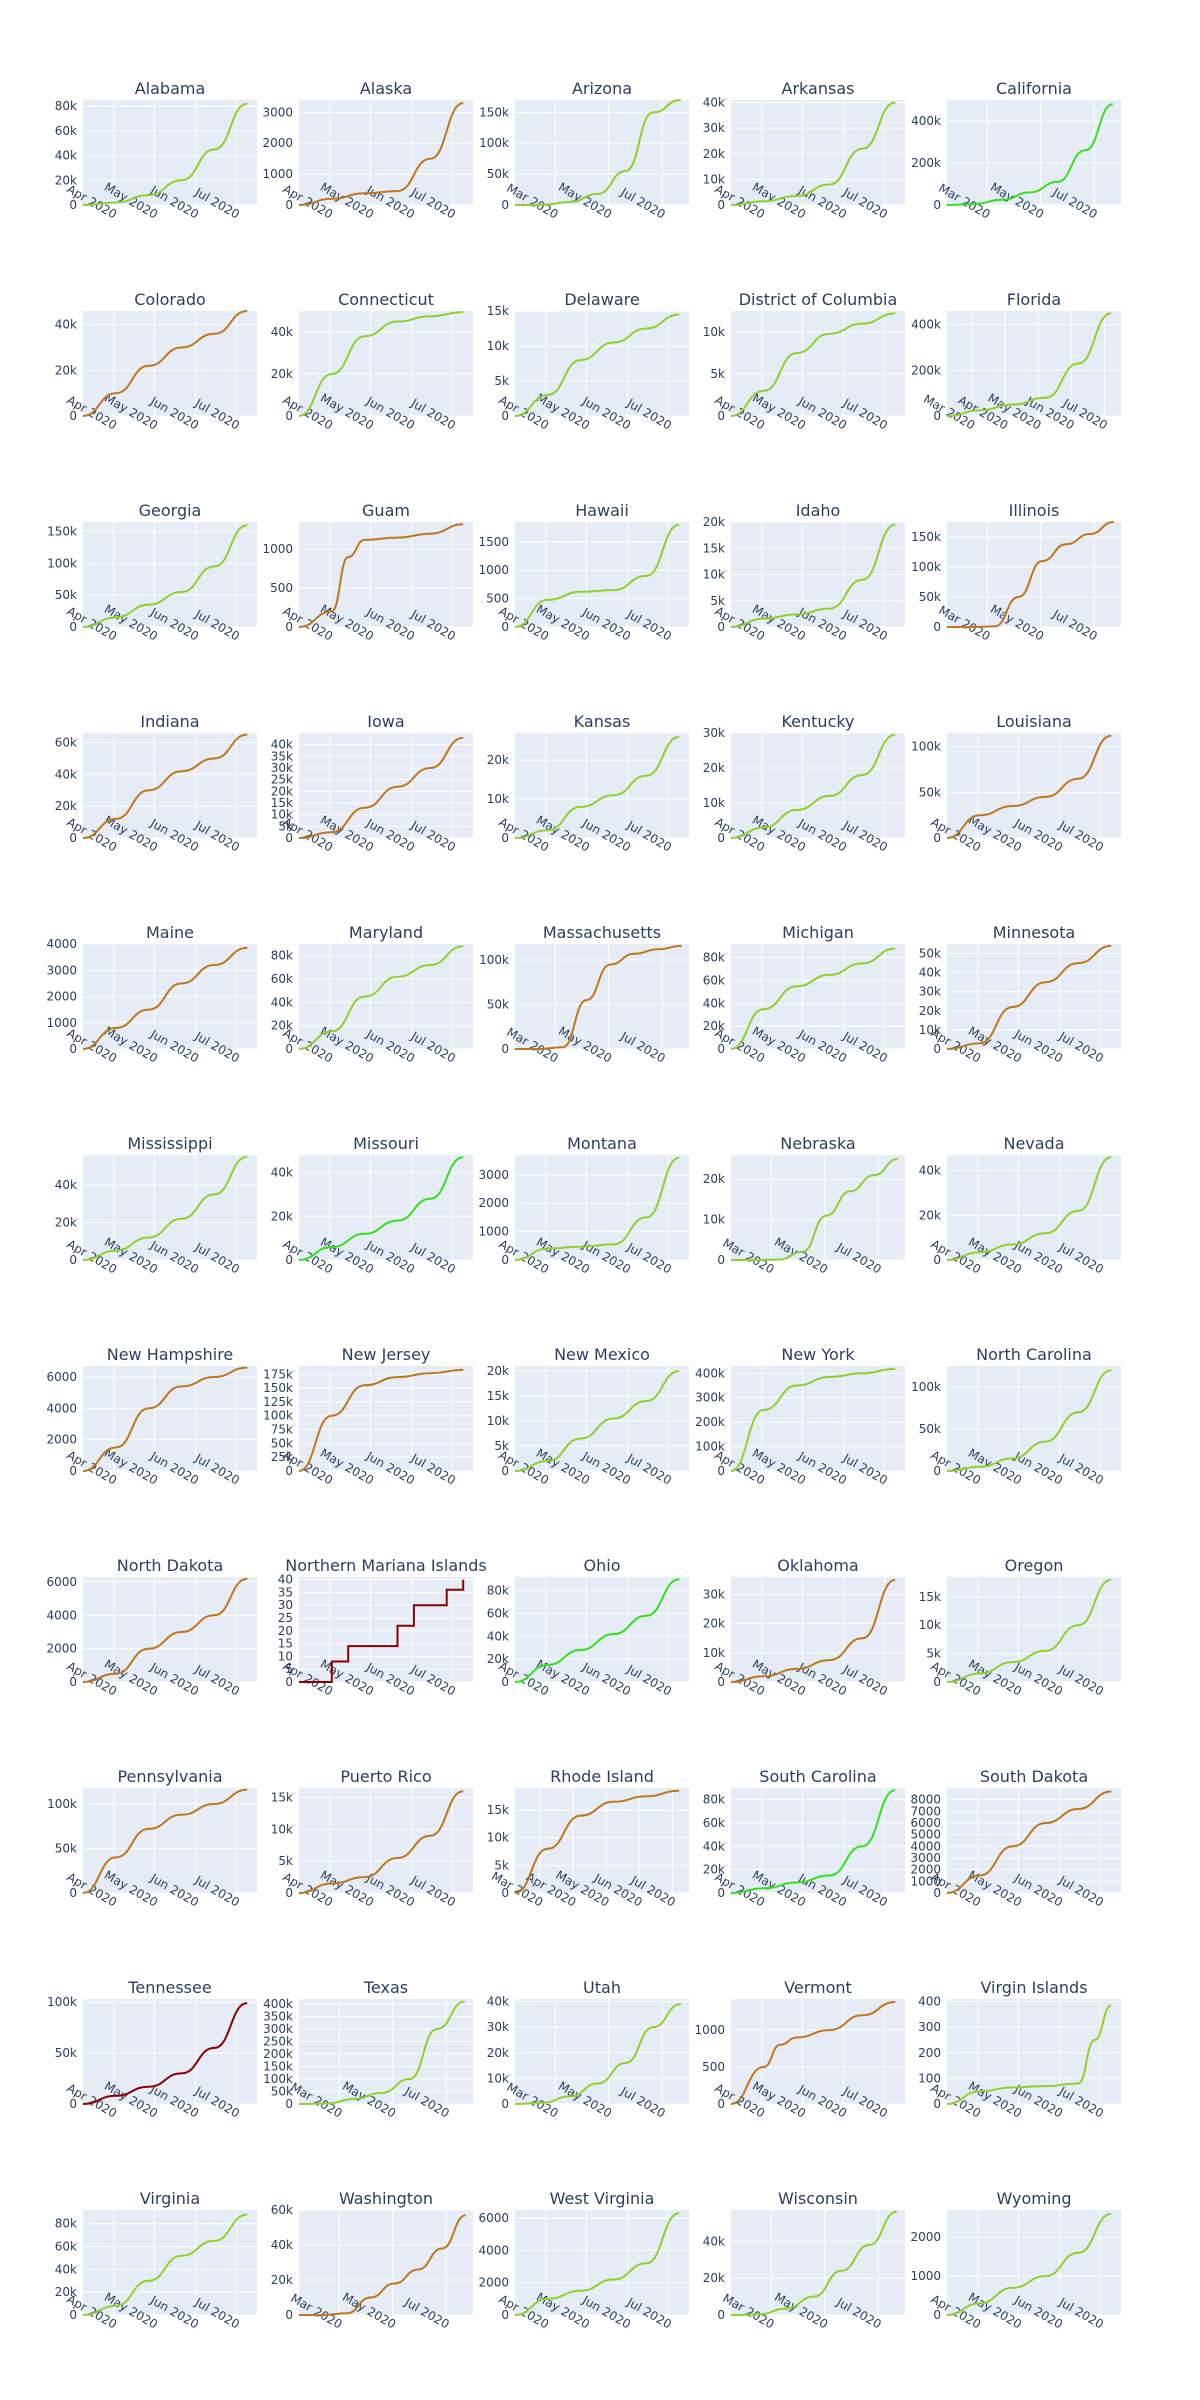  Describe the element at coordinates (597, 152) in the screenshot. I see `series-line-arizona` at that location.